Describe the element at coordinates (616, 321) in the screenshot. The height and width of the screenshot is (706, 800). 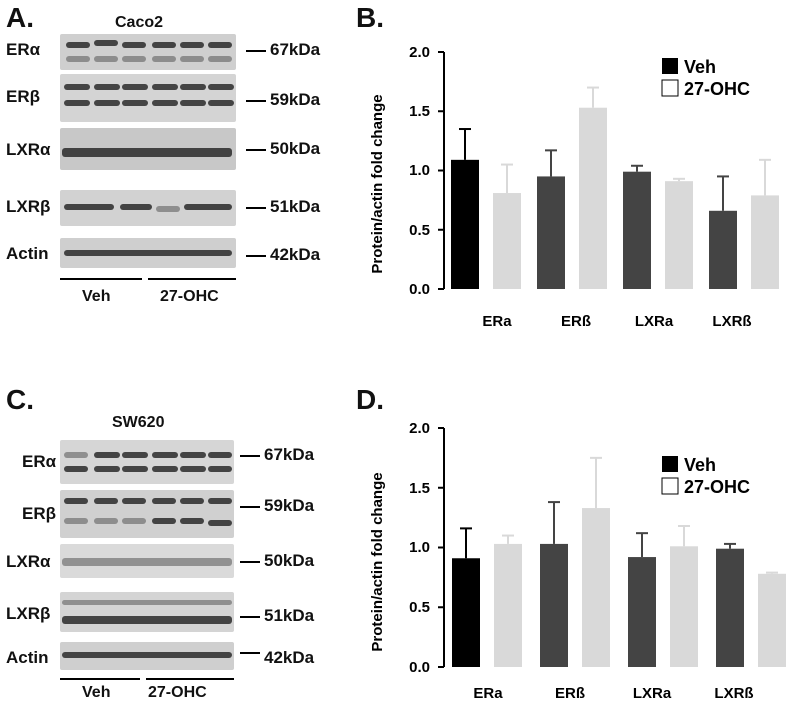
I see `chart-b-xlabels: ERa ERß LXRa LXRß` at that location.